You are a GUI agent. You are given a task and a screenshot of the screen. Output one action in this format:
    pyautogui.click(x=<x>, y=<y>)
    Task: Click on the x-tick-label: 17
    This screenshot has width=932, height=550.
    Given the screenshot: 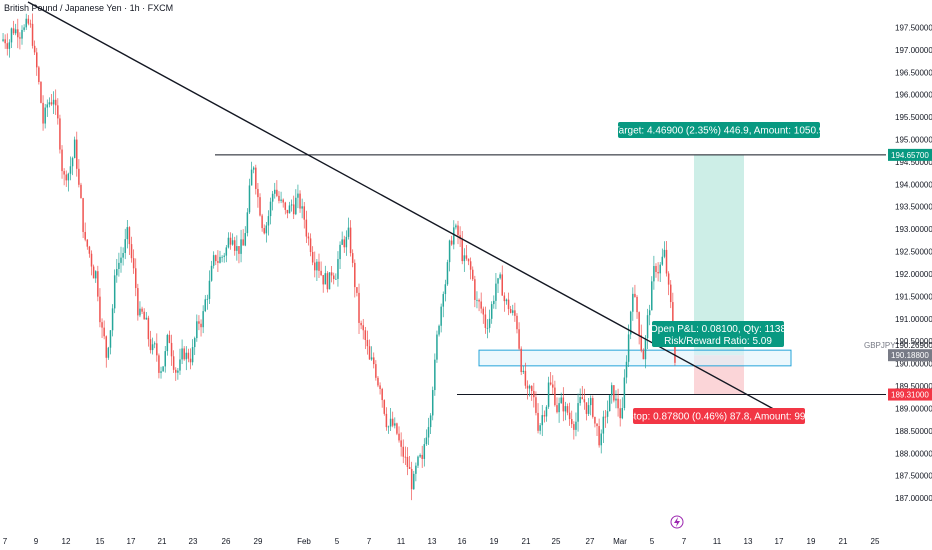 What is the action you would take?
    pyautogui.click(x=779, y=541)
    